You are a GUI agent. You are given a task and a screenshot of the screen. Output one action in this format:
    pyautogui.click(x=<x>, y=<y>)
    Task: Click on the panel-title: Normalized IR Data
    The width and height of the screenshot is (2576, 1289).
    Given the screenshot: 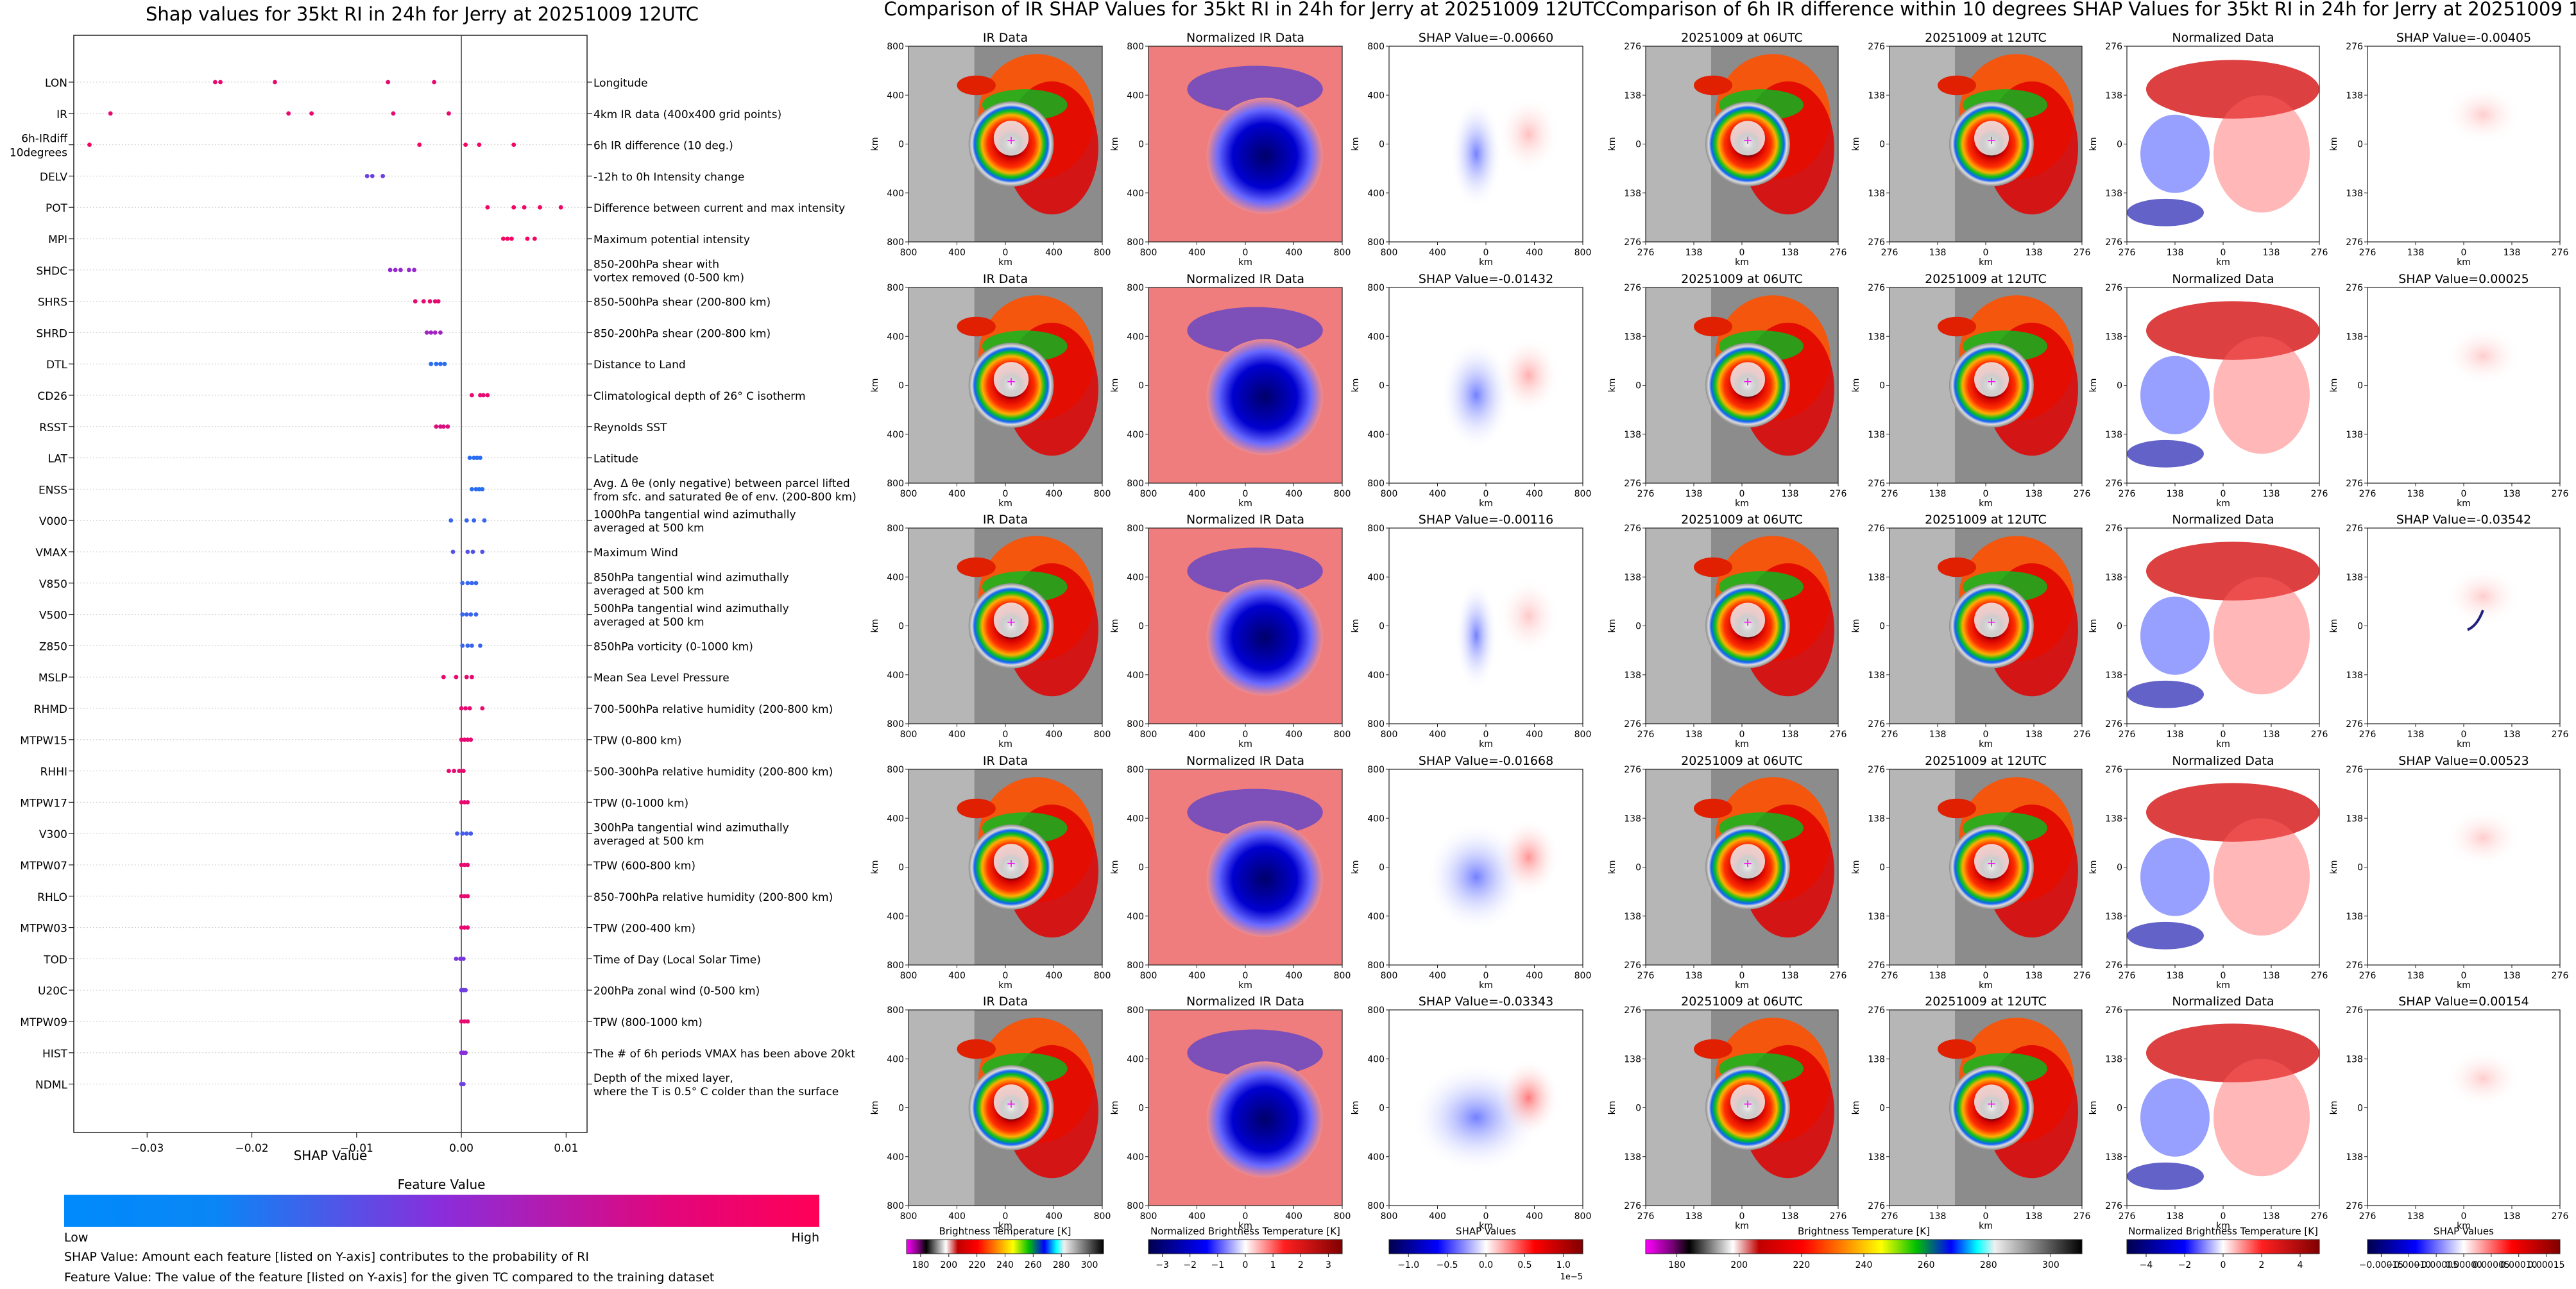 What is the action you would take?
    pyautogui.click(x=1245, y=279)
    